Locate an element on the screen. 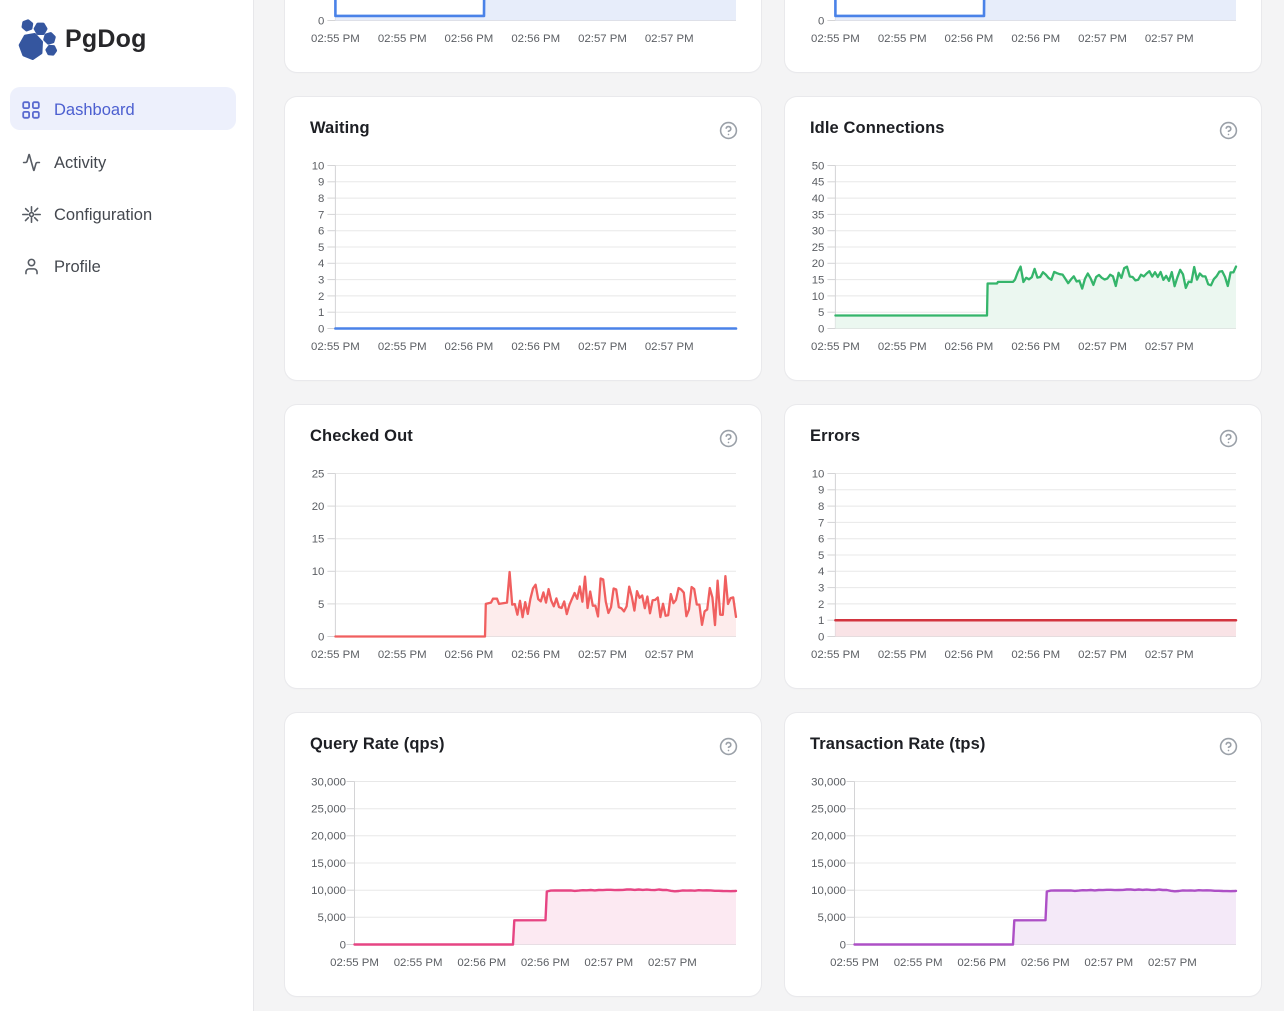  svg-text: 35 is located at coordinates (818, 215).